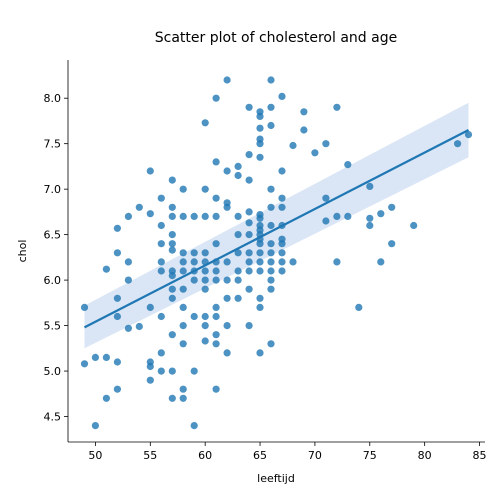  Describe the element at coordinates (315, 455) in the screenshot. I see `x-tick-label: 70` at that location.